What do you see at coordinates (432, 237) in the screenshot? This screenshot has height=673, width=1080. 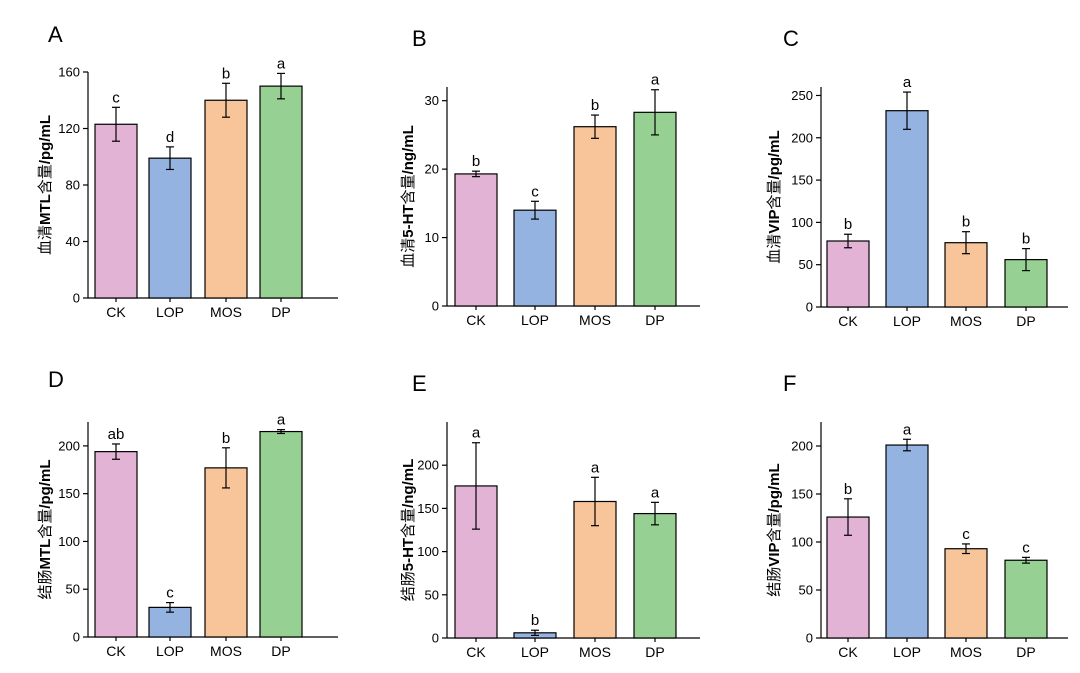 I see `y-tick-label: 10` at bounding box center [432, 237].